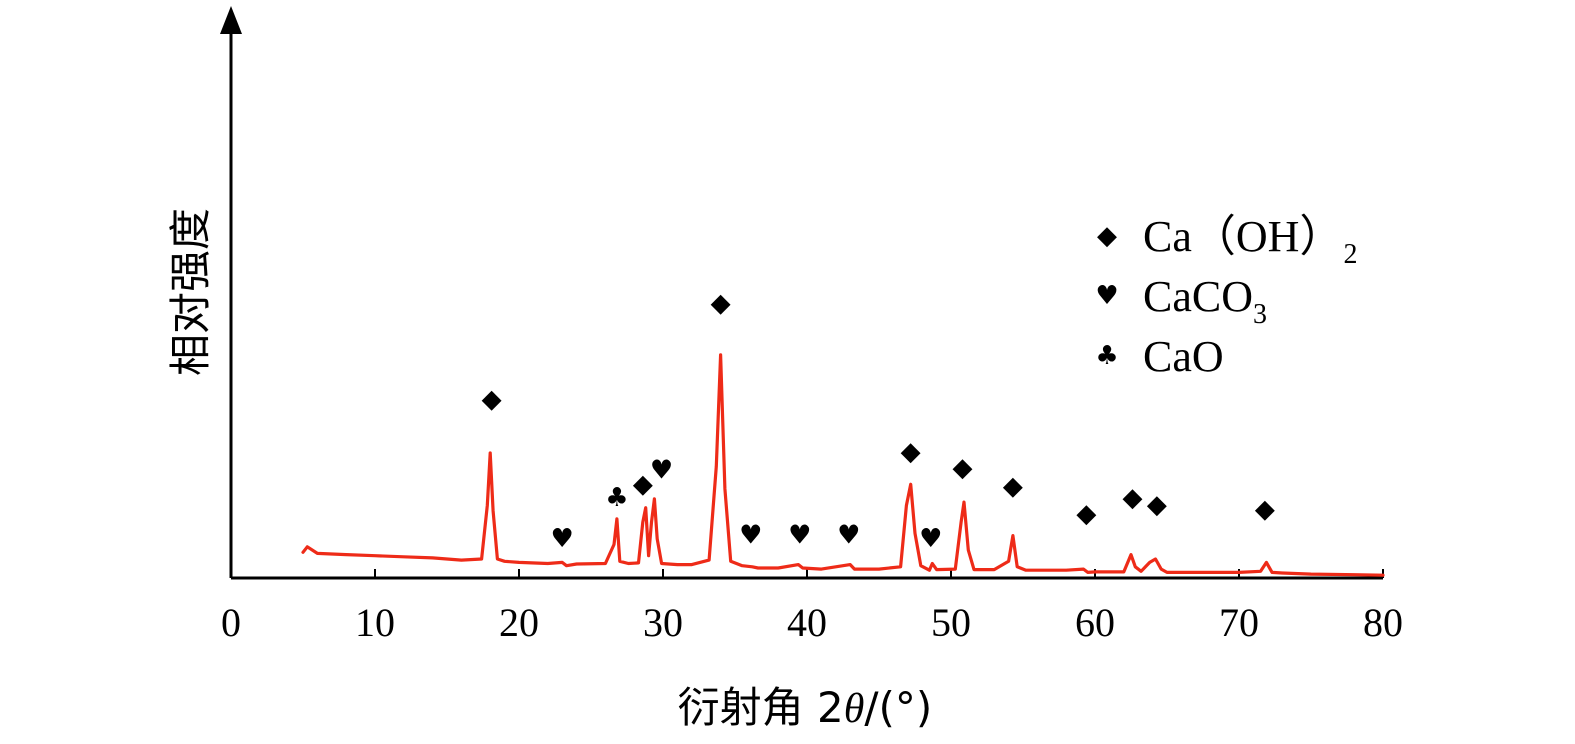 The height and width of the screenshot is (744, 1575). I want to click on legend-label: CaCO3, so click(1205, 301).